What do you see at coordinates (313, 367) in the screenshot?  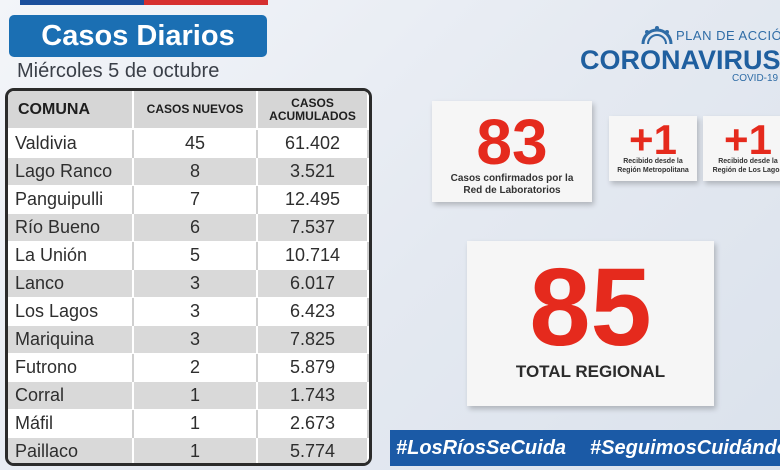 I see `cell-casos-acumulados: 5.879` at bounding box center [313, 367].